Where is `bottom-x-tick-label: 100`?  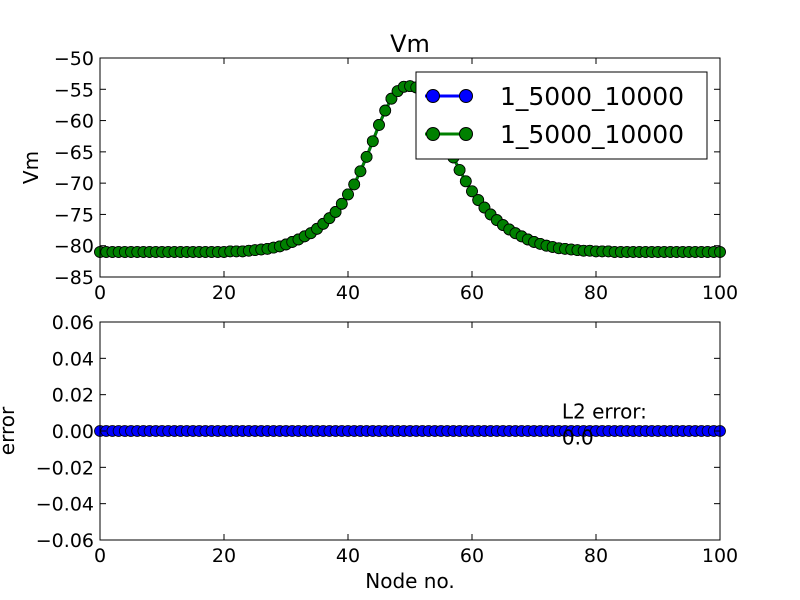 bottom-x-tick-label: 100 is located at coordinates (720, 556).